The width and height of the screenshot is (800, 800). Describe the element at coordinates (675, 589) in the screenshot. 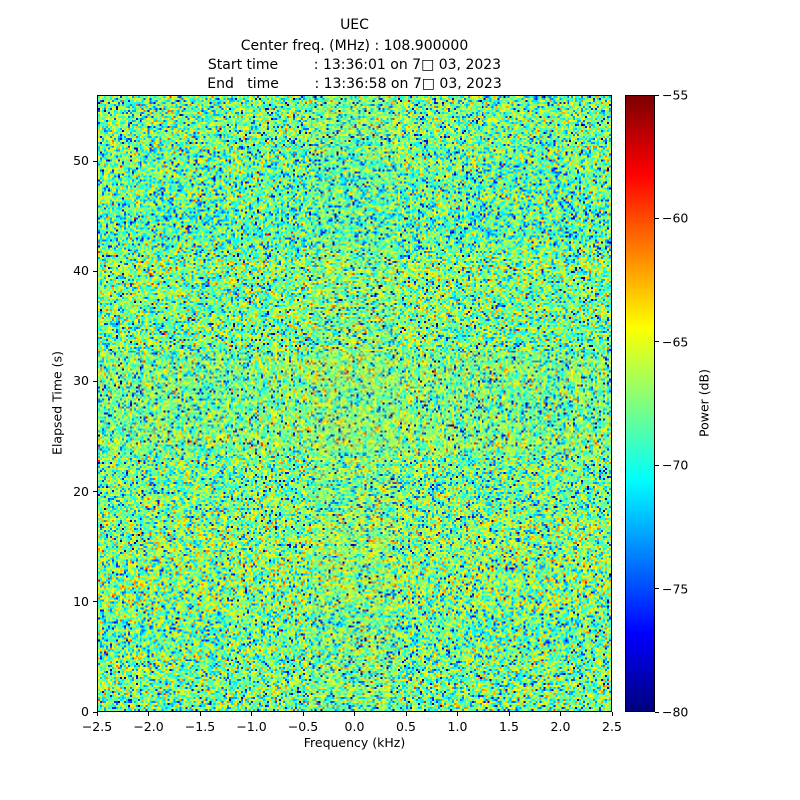

I see `colorbar-tick-label: −75` at that location.